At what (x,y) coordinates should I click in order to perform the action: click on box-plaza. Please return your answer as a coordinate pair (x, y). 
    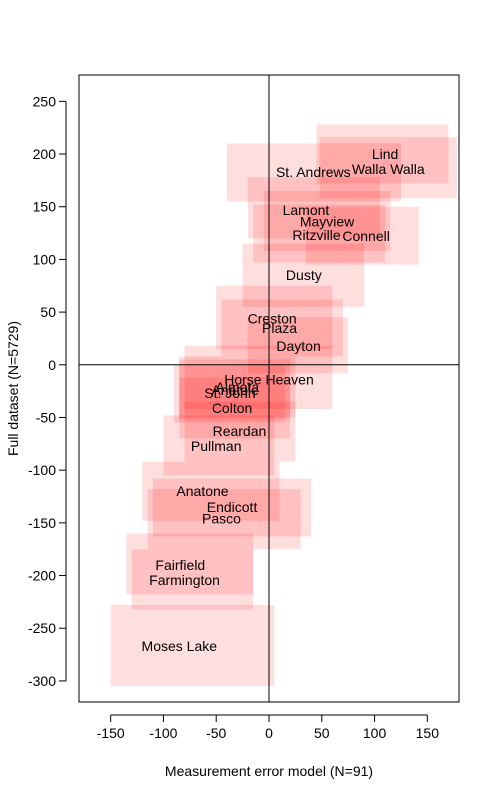
    Looking at the image, I should click on (282, 328).